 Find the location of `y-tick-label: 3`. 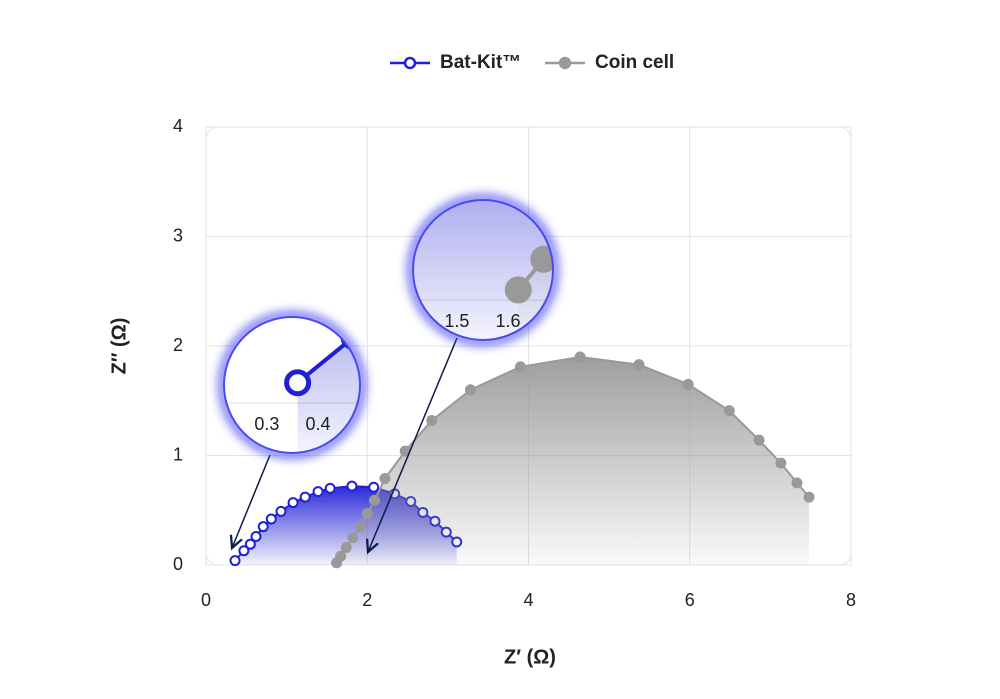

y-tick-label: 3 is located at coordinates (178, 235).